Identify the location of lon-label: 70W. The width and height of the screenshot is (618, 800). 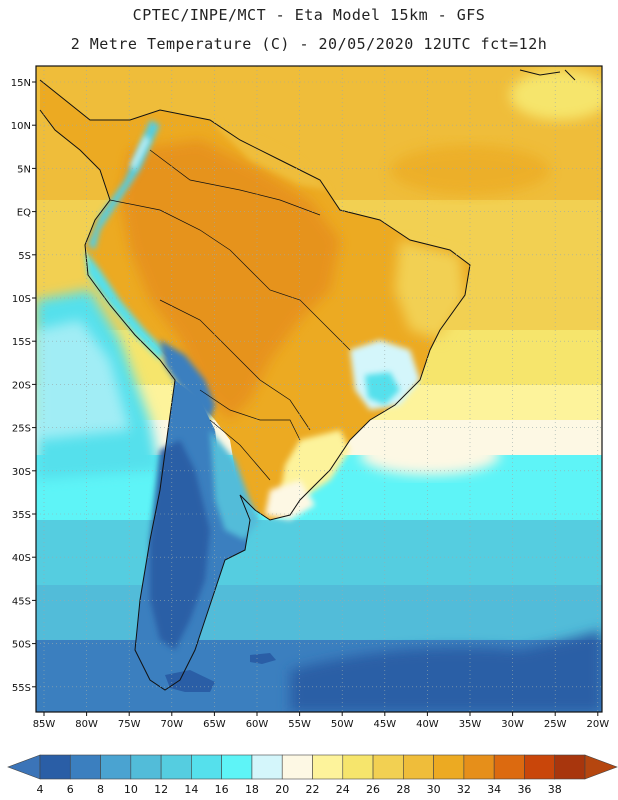
(171, 724).